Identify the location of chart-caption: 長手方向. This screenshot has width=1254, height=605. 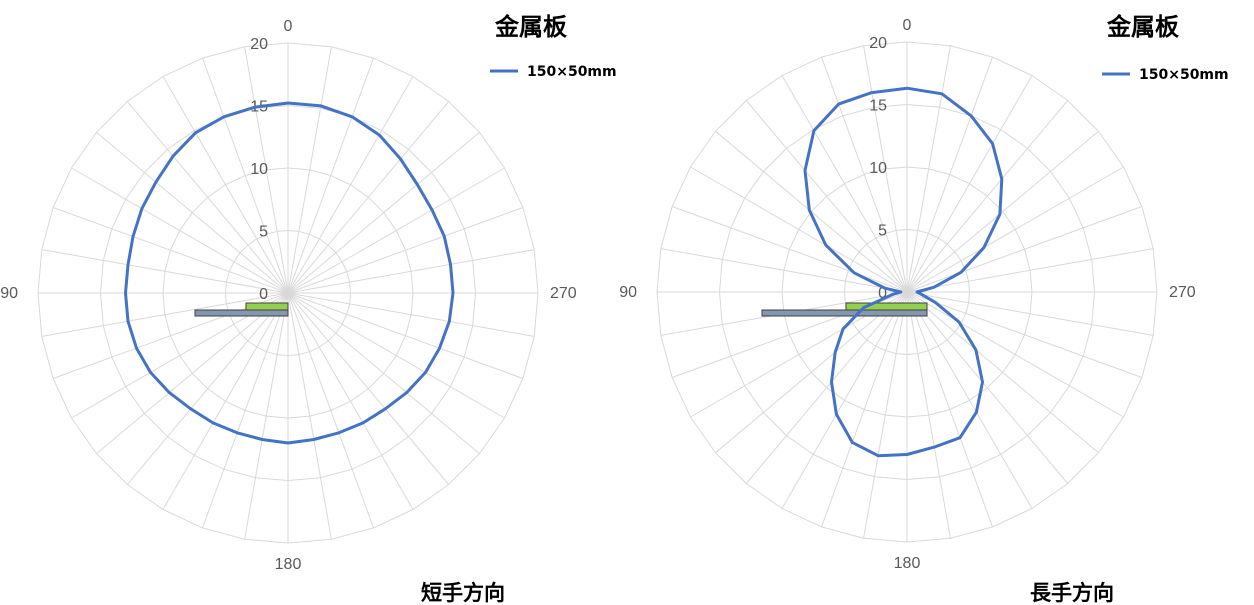
(1072, 593).